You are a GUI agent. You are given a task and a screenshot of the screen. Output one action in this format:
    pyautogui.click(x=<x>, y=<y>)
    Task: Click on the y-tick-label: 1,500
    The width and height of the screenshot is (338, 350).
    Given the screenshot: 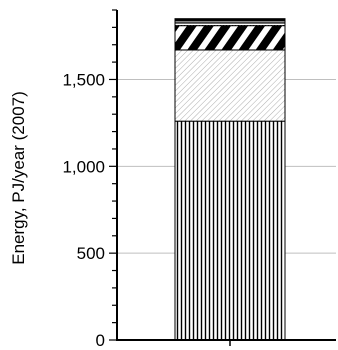 What is the action you would take?
    pyautogui.click(x=83, y=79)
    